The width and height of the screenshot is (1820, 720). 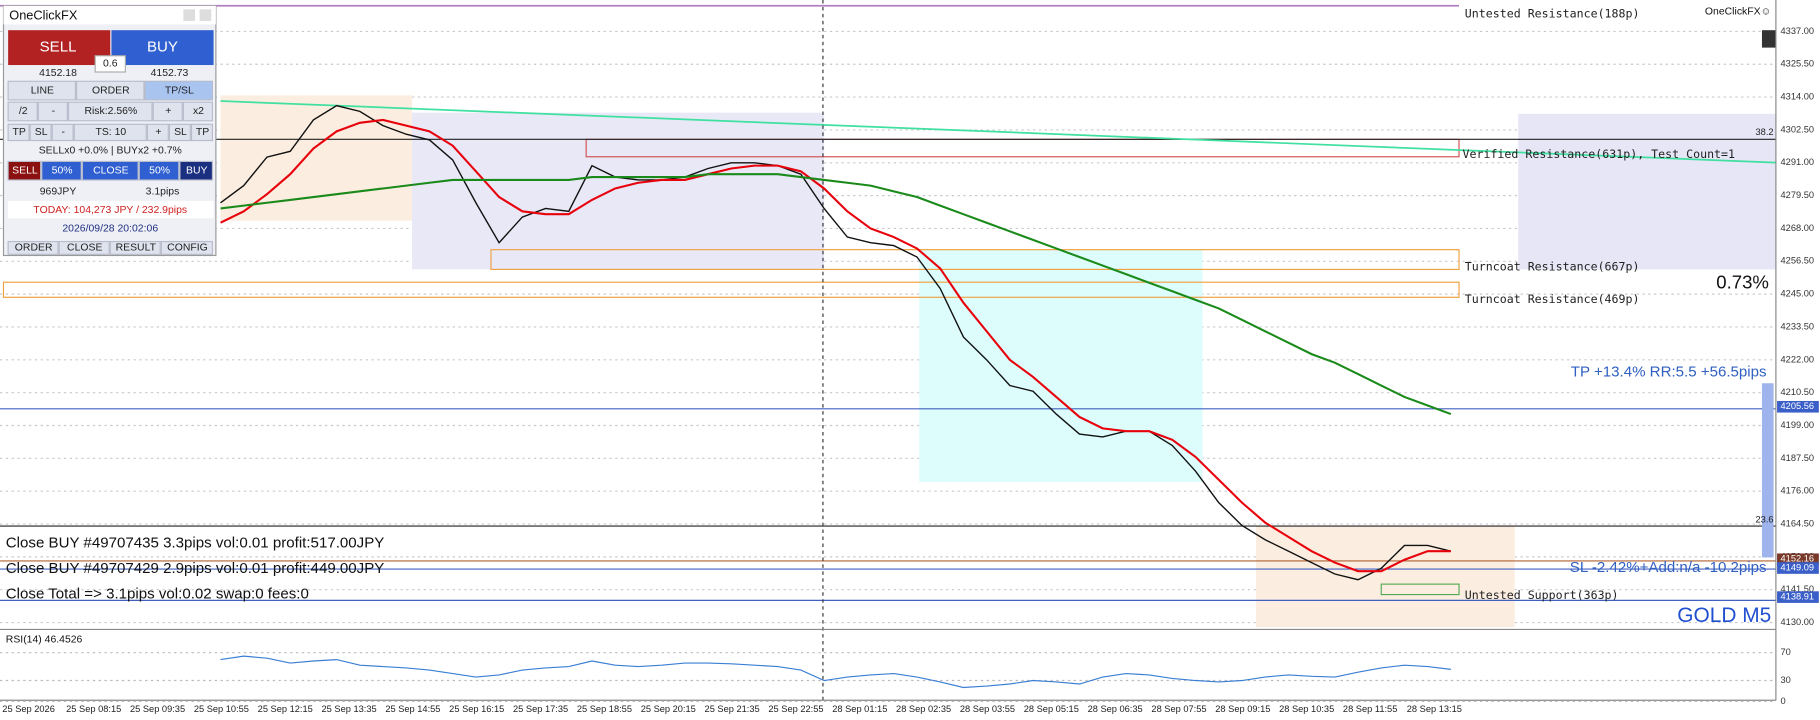 What do you see at coordinates (1115, 709) in the screenshot?
I see `x-tick-label: 28 Sep 06:35` at bounding box center [1115, 709].